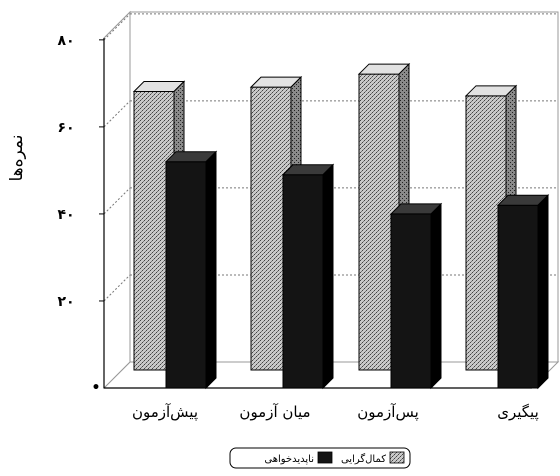  Describe the element at coordinates (325, 457) in the screenshot. I see `legend-swatch-second` at that location.